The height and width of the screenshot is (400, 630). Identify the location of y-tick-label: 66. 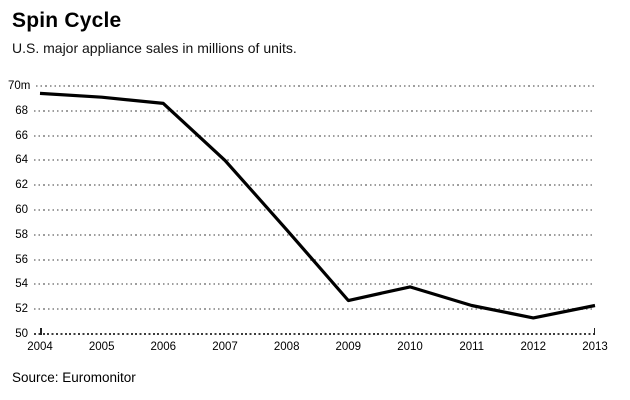
(21, 135).